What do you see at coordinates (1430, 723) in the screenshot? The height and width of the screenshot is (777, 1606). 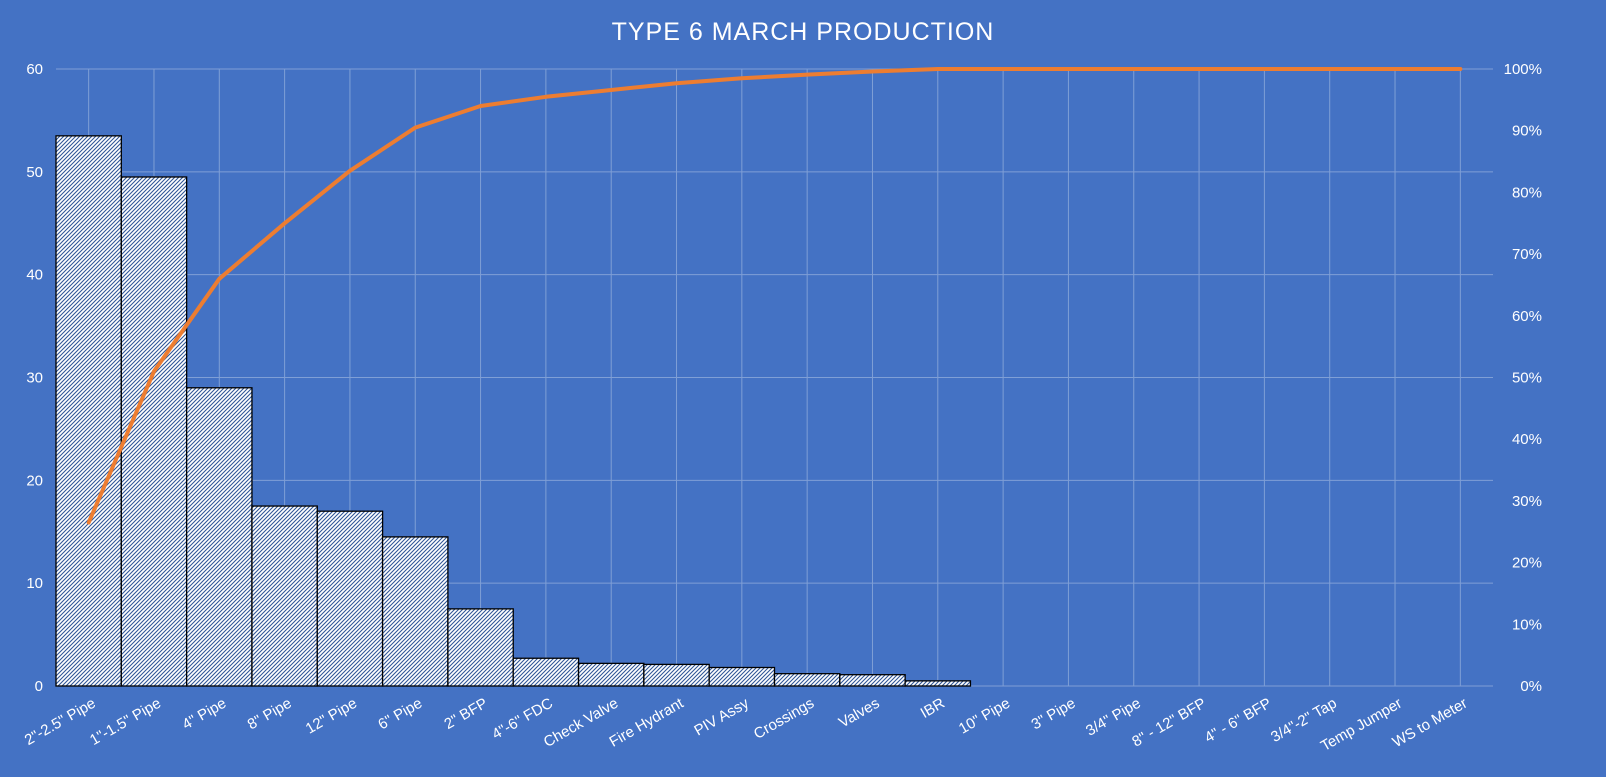 I see `category-label: WS to Meter` at bounding box center [1430, 723].